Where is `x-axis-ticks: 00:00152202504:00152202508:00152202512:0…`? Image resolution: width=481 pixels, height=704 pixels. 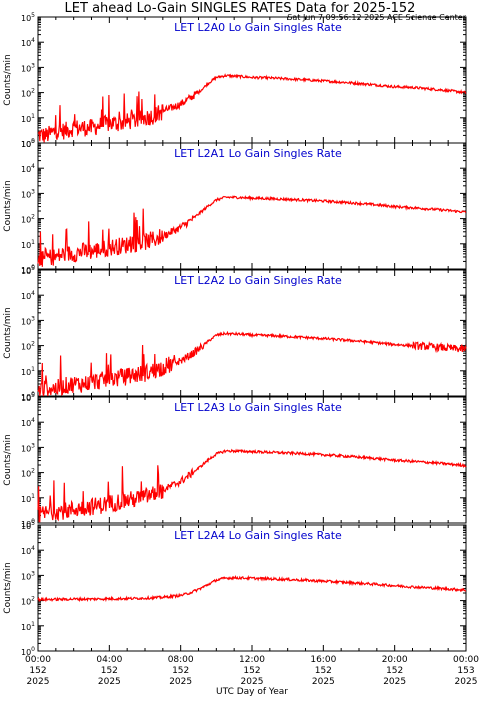
x-axis-ticks: 00:00152202504:00152202508:00152202512:0… is located at coordinates (252, 671).